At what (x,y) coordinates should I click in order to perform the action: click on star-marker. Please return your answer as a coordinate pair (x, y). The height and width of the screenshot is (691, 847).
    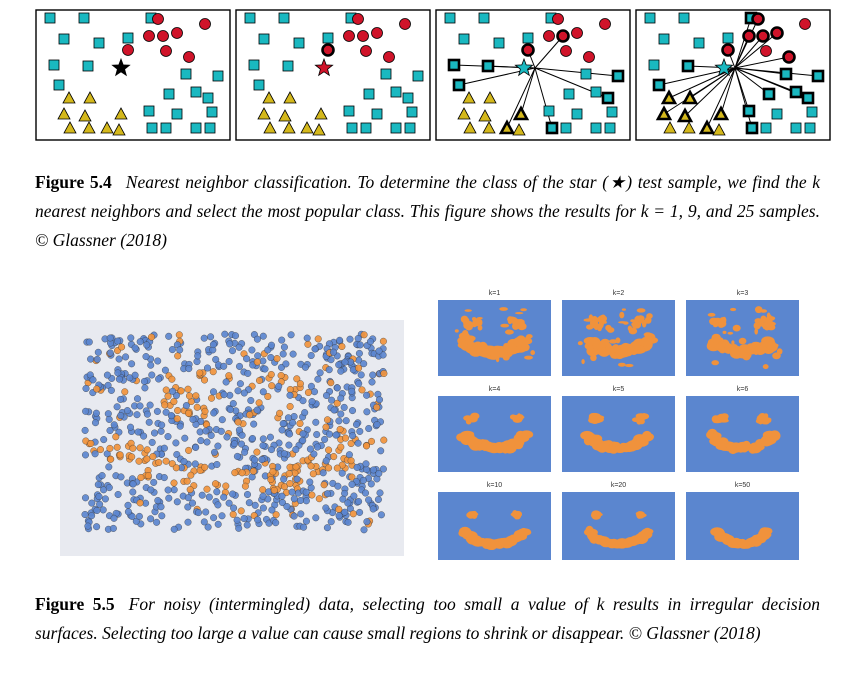
    Looking at the image, I should click on (524, 67).